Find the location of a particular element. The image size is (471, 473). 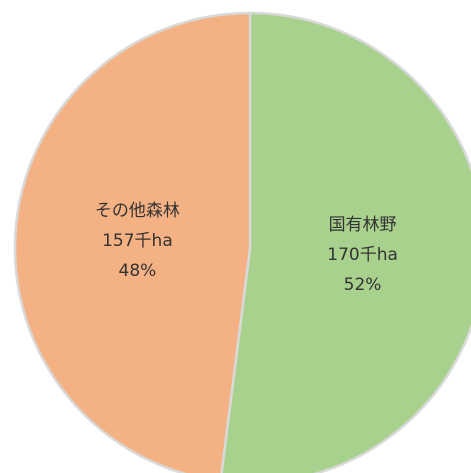

slice-amount: 170千ha is located at coordinates (362, 255).